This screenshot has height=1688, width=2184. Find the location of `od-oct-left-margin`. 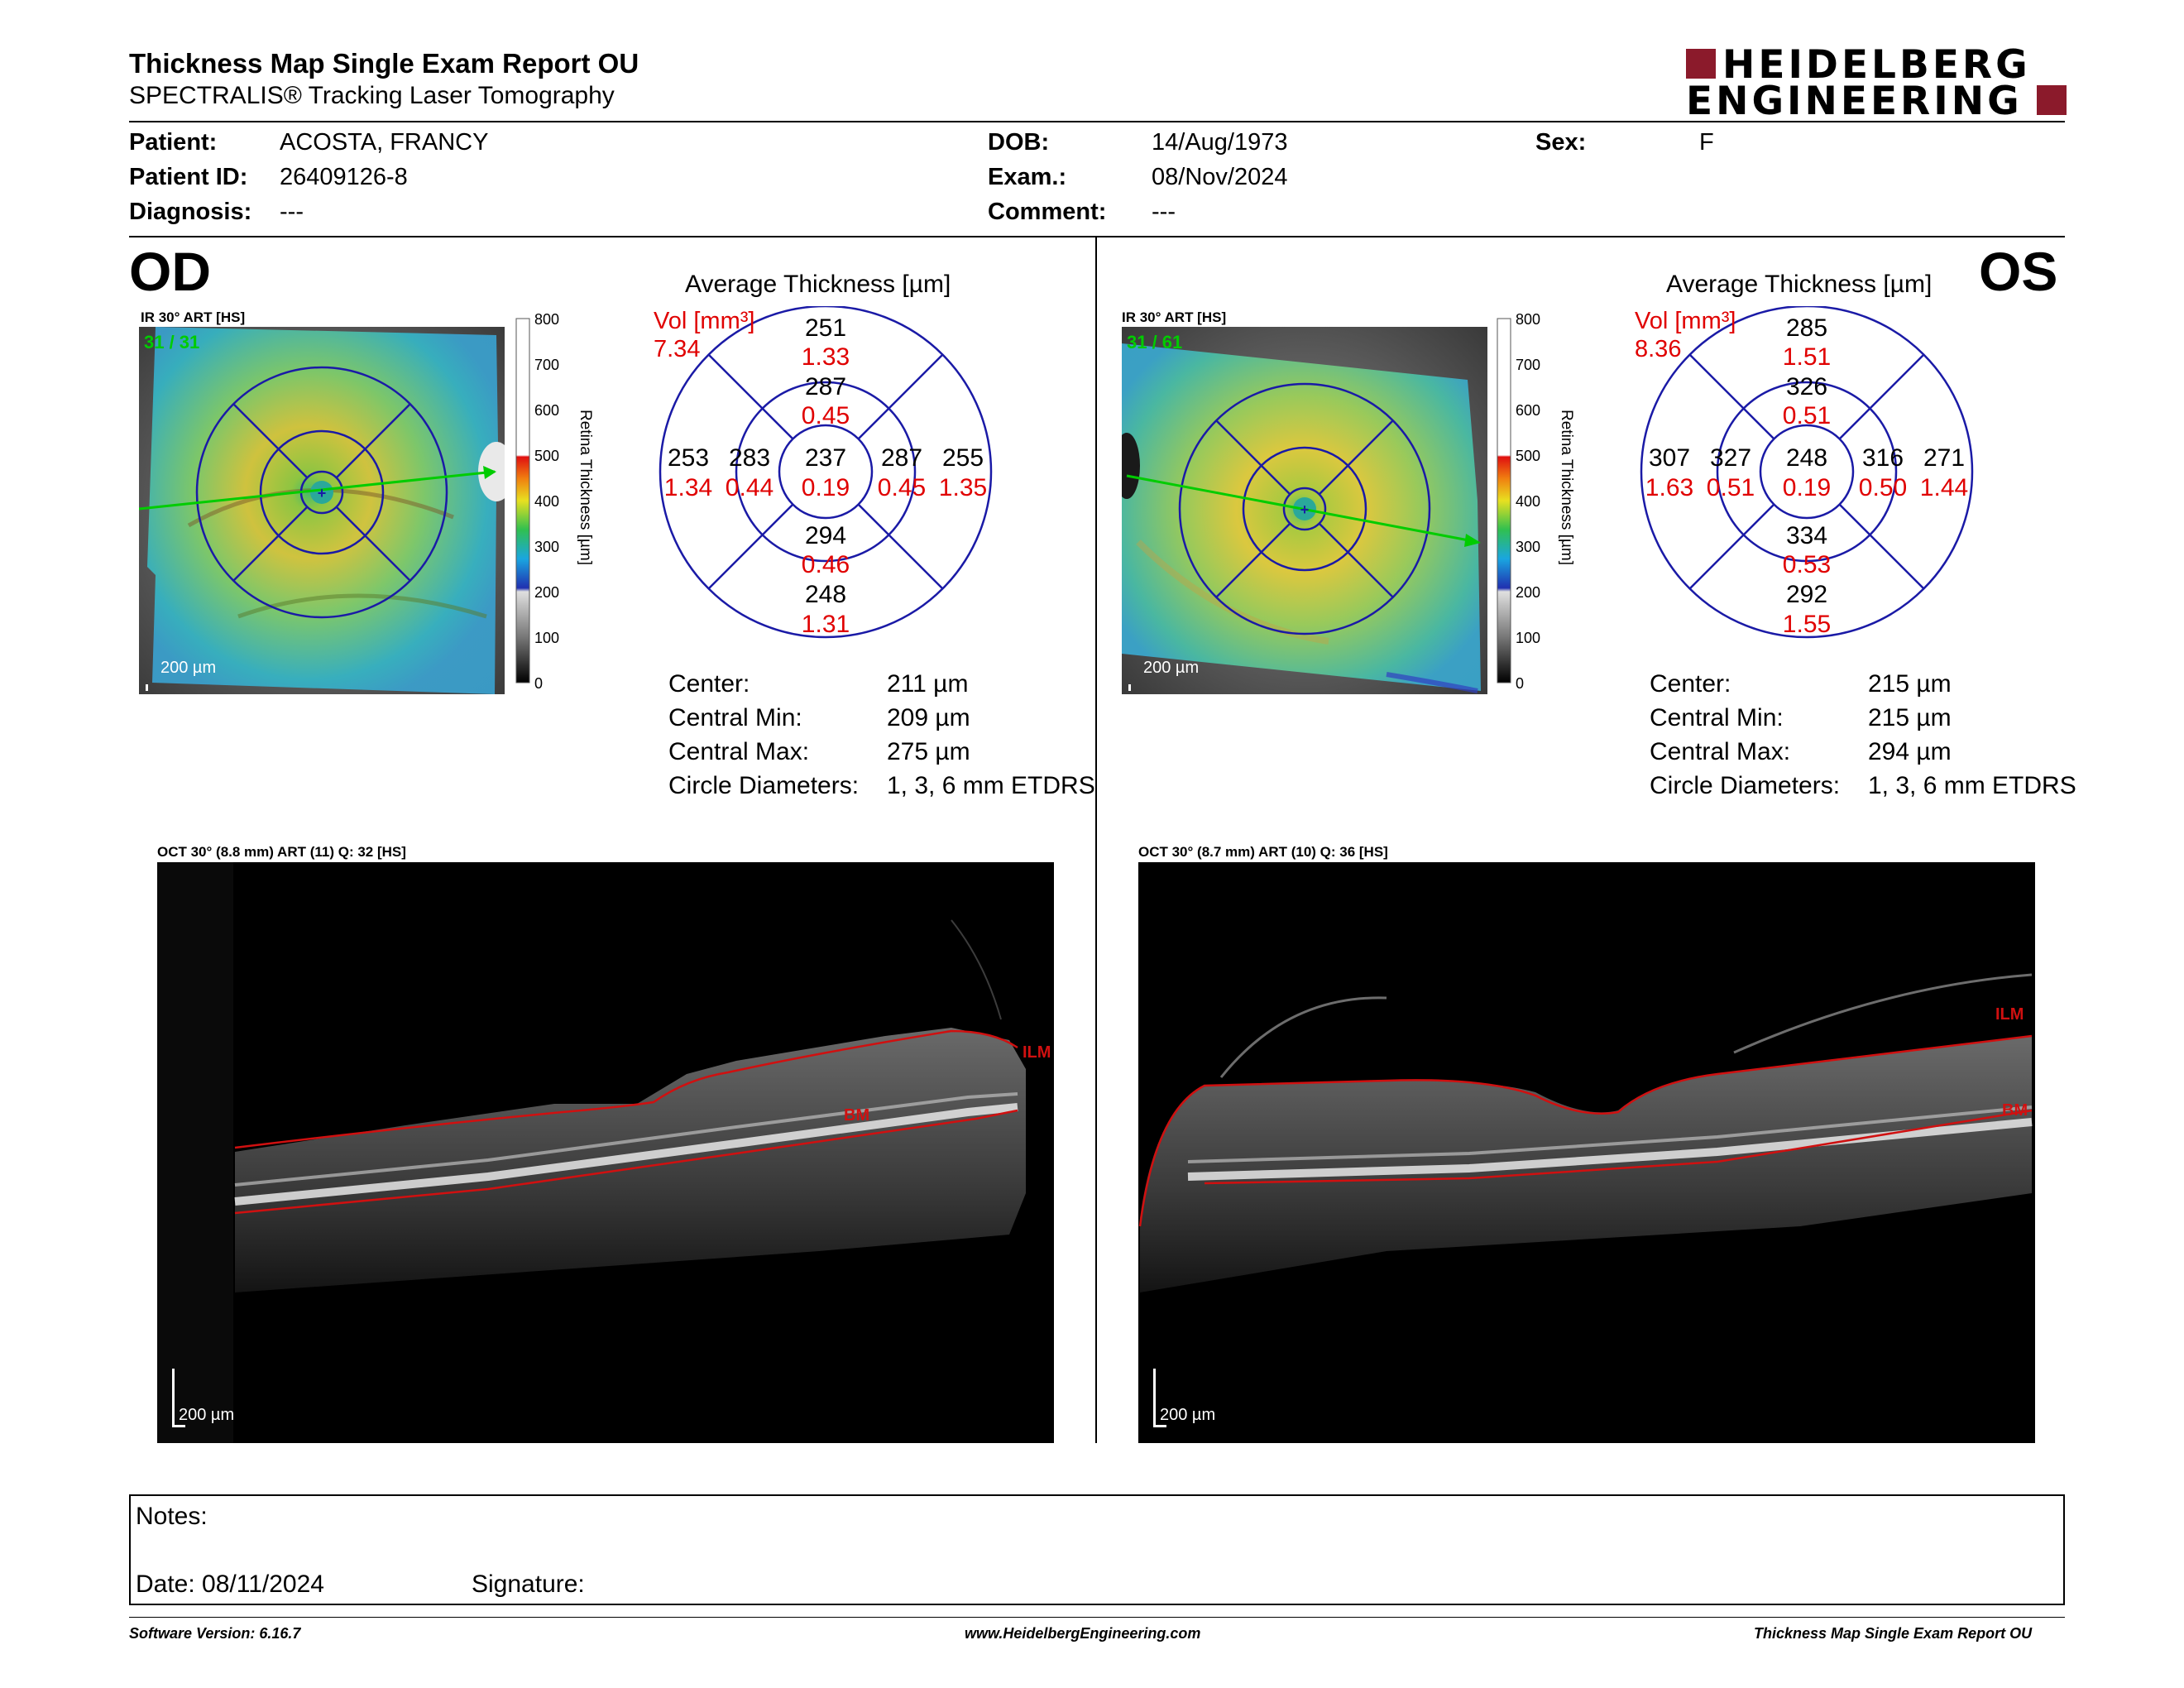

od-oct-left-margin is located at coordinates (195, 1152).